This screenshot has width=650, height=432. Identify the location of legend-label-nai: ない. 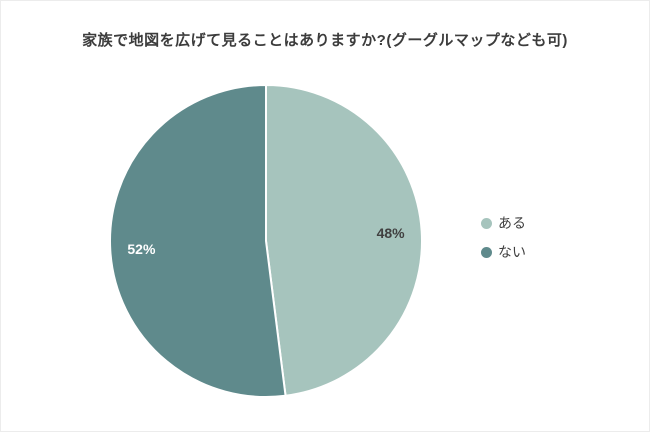
(512, 252).